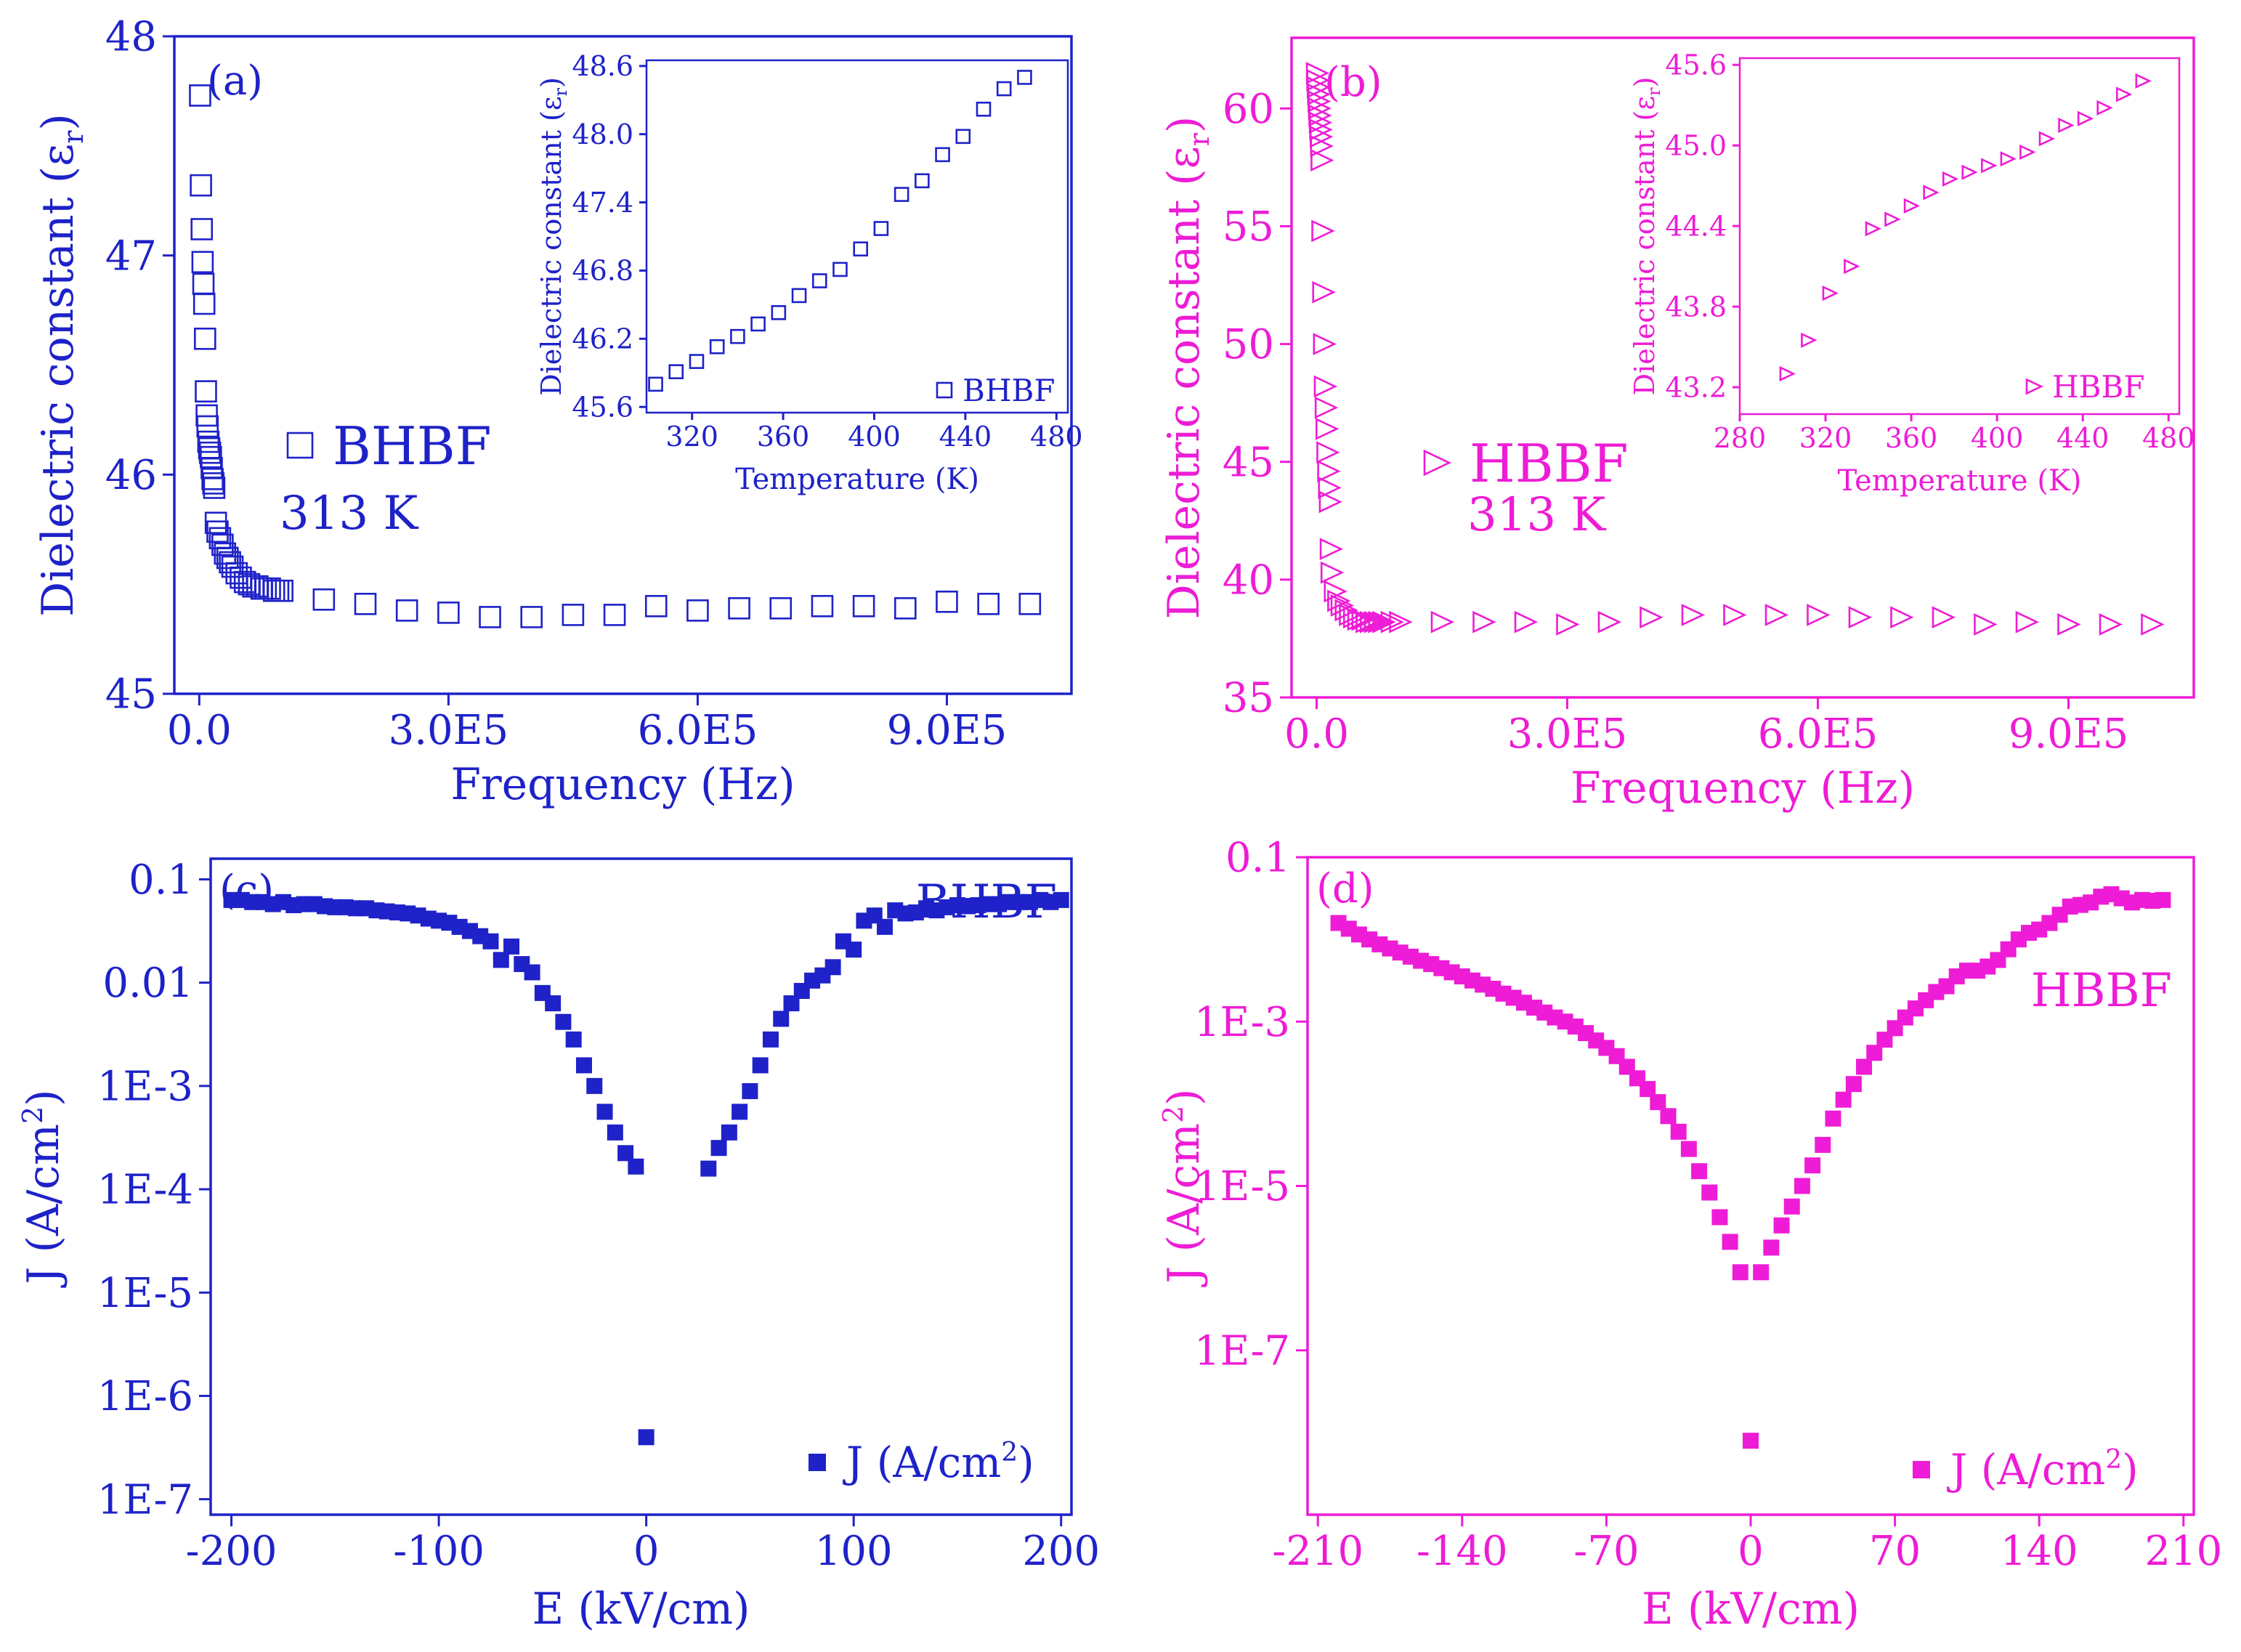 The height and width of the screenshot is (1652, 2241). What do you see at coordinates (2168, 438) in the screenshot?
I see `inset-x-tick-label: 480` at bounding box center [2168, 438].